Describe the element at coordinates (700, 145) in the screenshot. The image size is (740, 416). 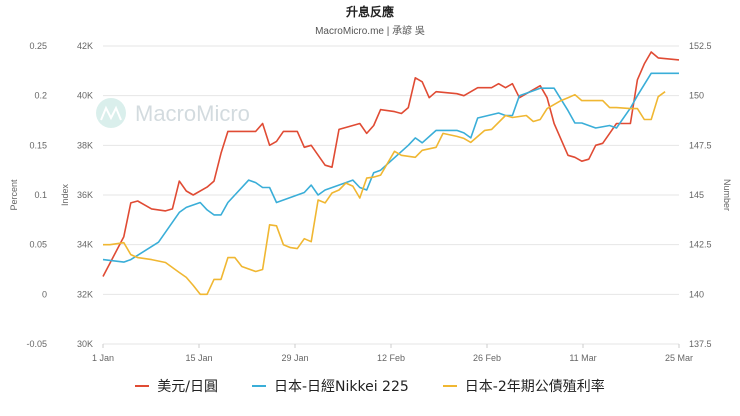
I see `number-tick-label: 147.5` at that location.